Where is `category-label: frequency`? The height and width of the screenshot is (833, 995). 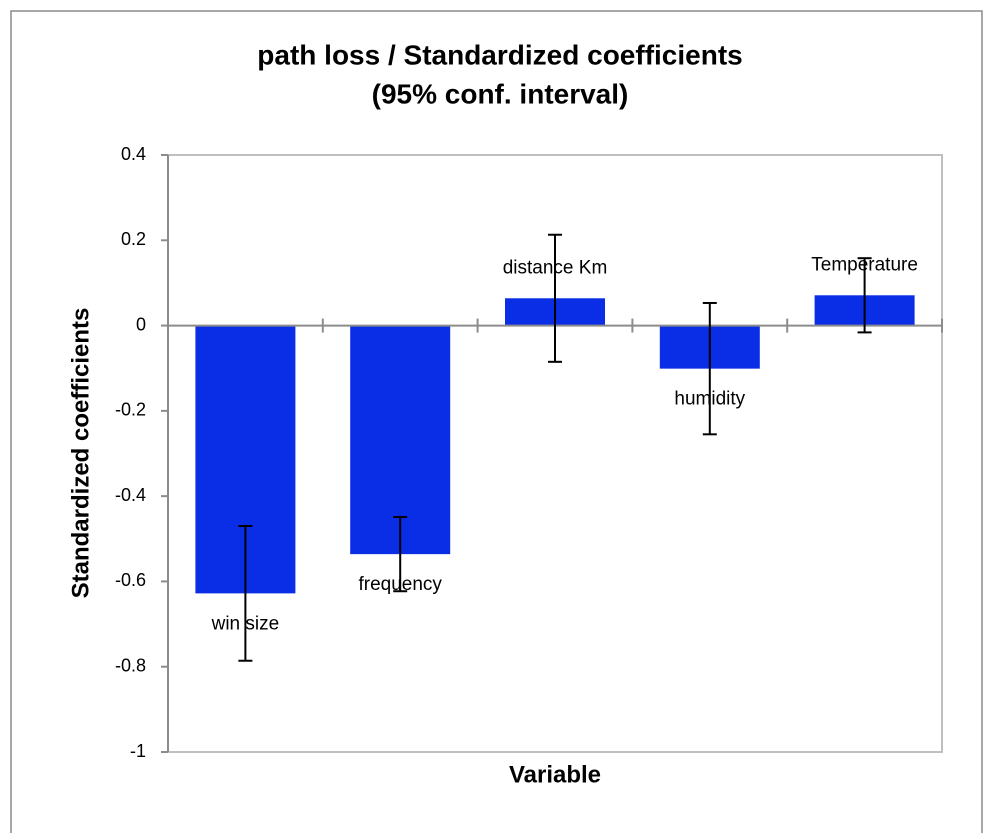 category-label: frequency is located at coordinates (400, 584).